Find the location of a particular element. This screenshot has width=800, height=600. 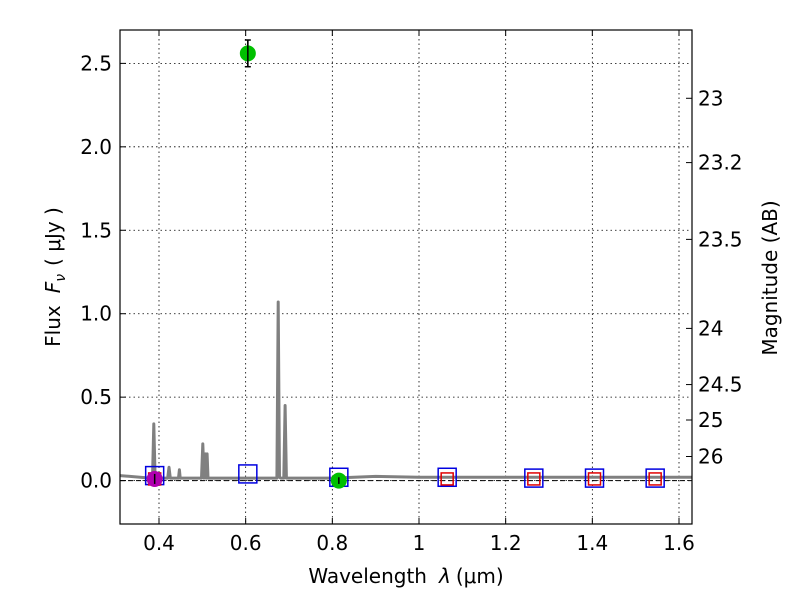

y-axis-label-symbol: F is located at coordinates (53, 287).